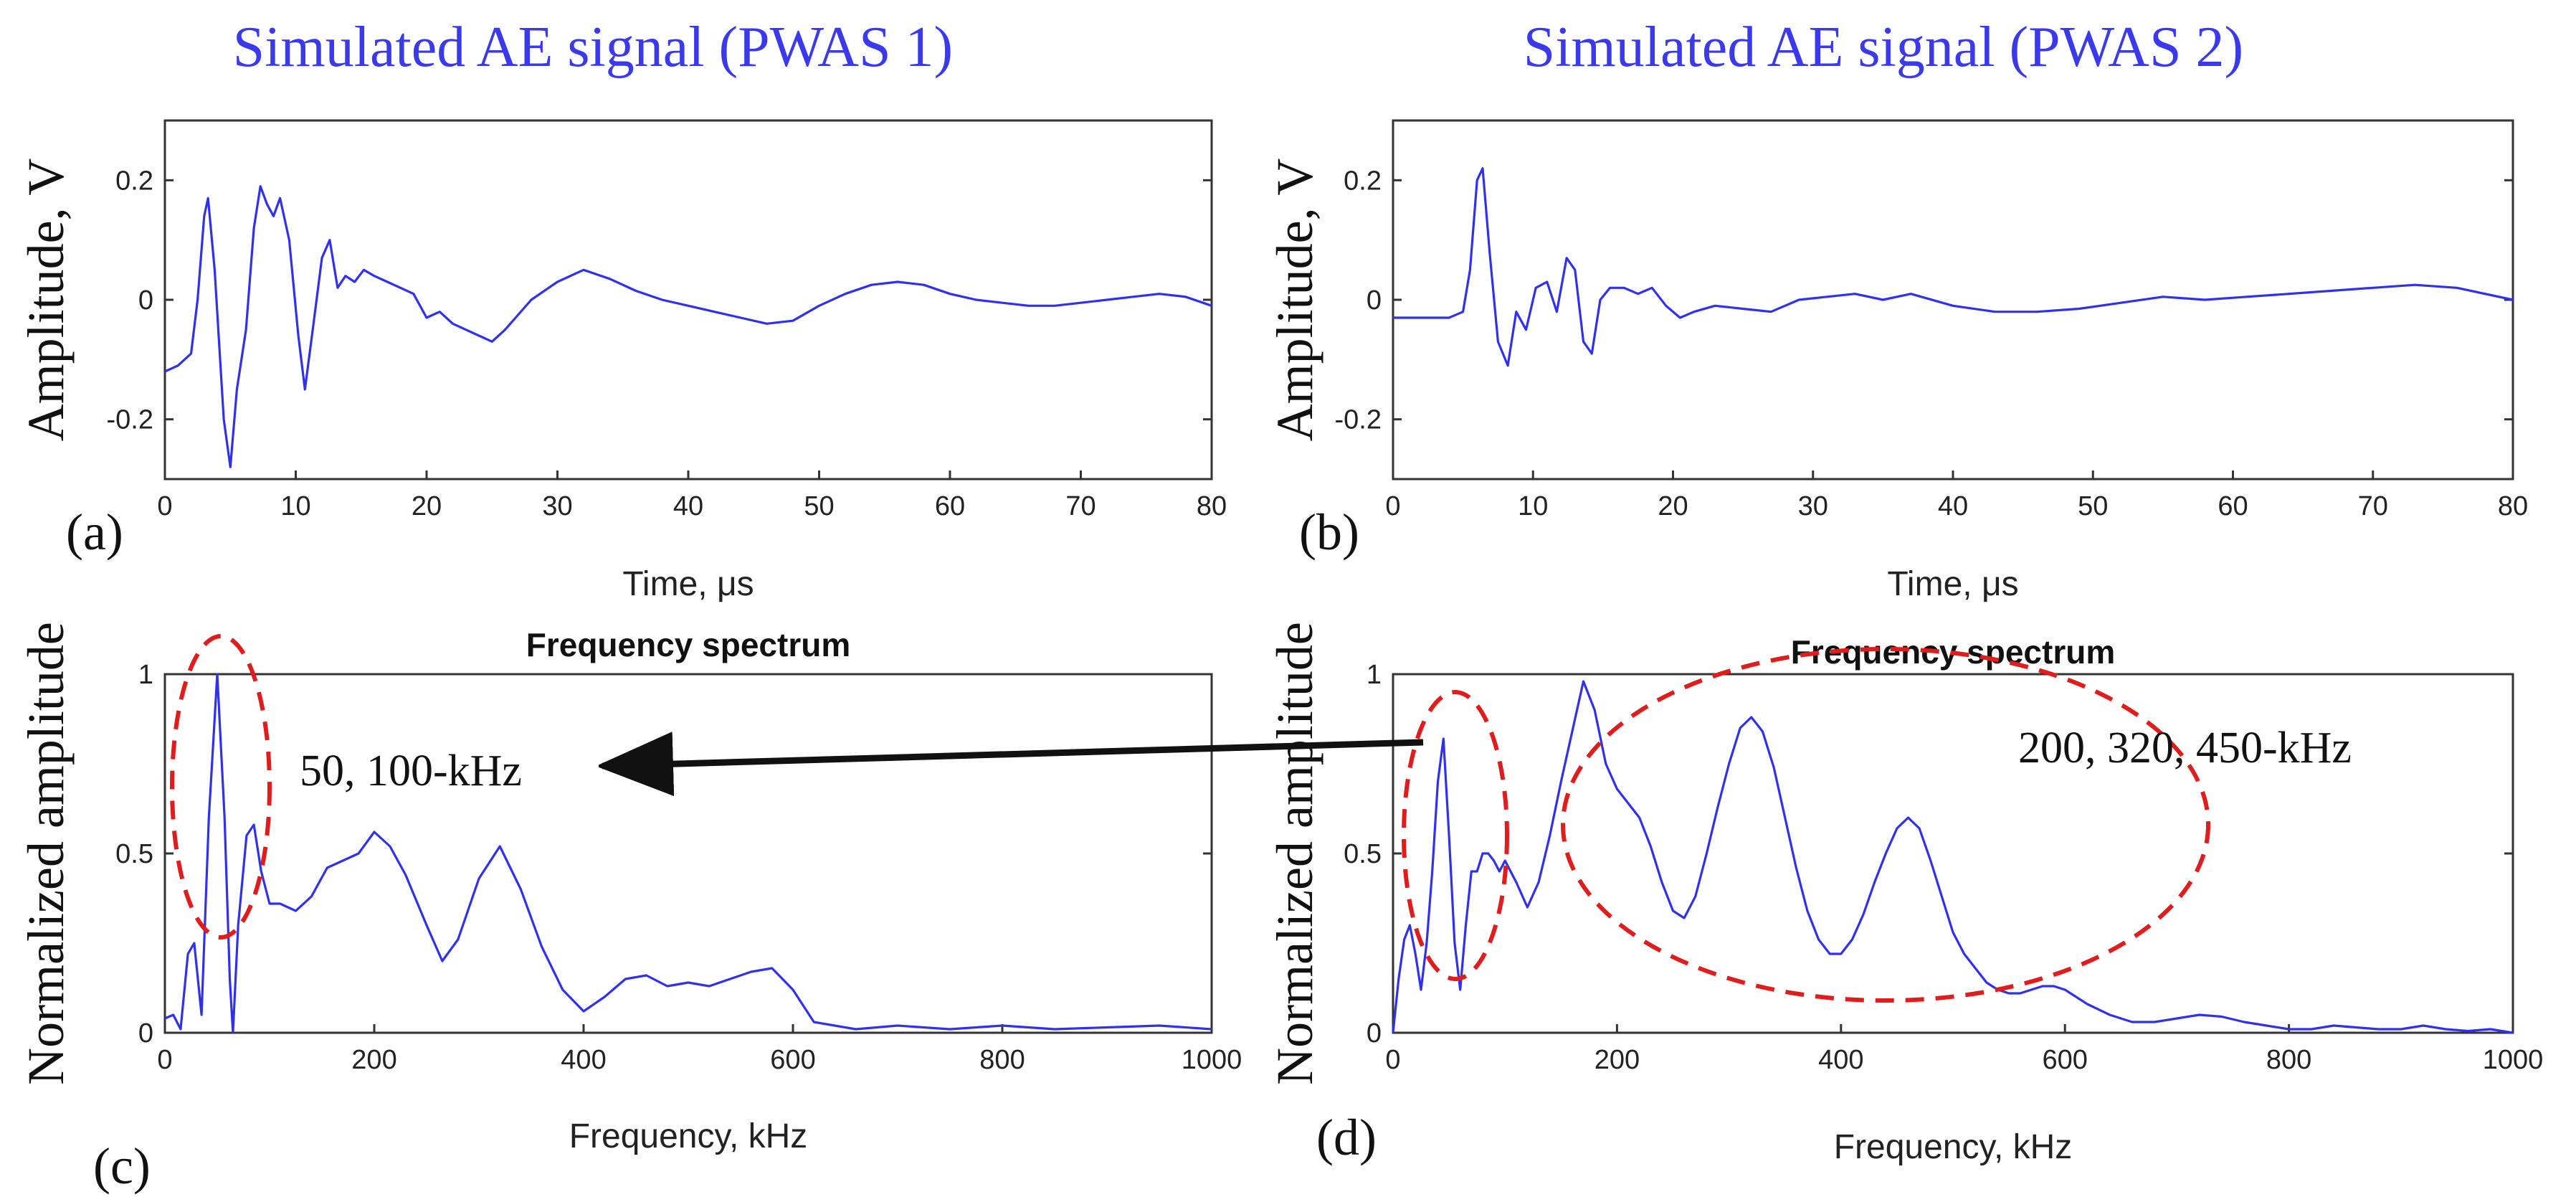 This screenshot has height=1197, width=2576. Describe the element at coordinates (427, 506) in the screenshot. I see `panel-0-xtick-label: 20` at that location.